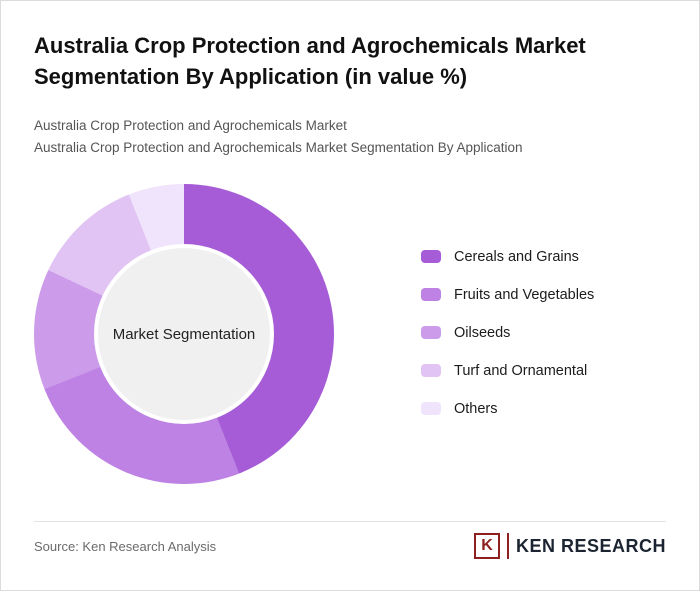 The height and width of the screenshot is (591, 700). Describe the element at coordinates (507, 546) in the screenshot. I see `logo-separator` at that location.